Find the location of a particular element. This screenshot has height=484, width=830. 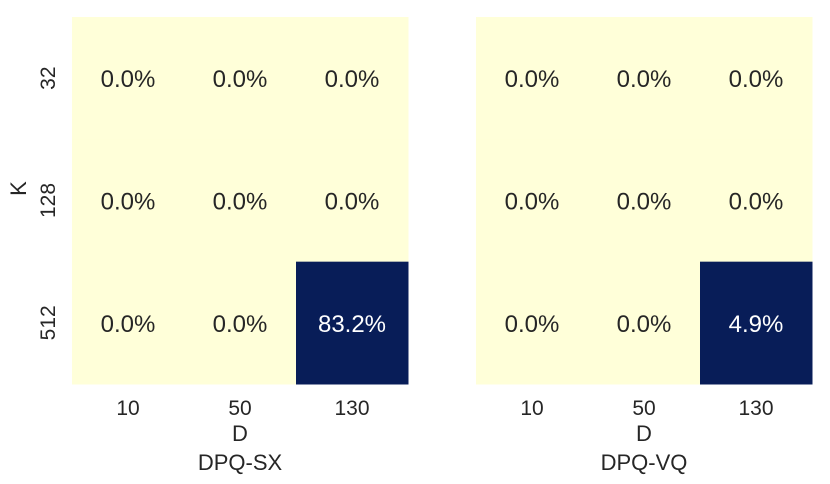

y-tick-label: 32 is located at coordinates (48, 77).